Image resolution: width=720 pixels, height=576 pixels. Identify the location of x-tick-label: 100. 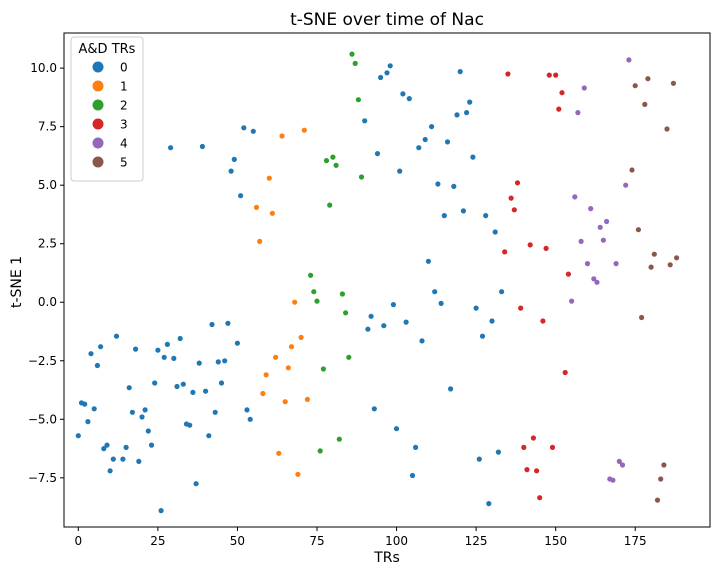
(396, 541).